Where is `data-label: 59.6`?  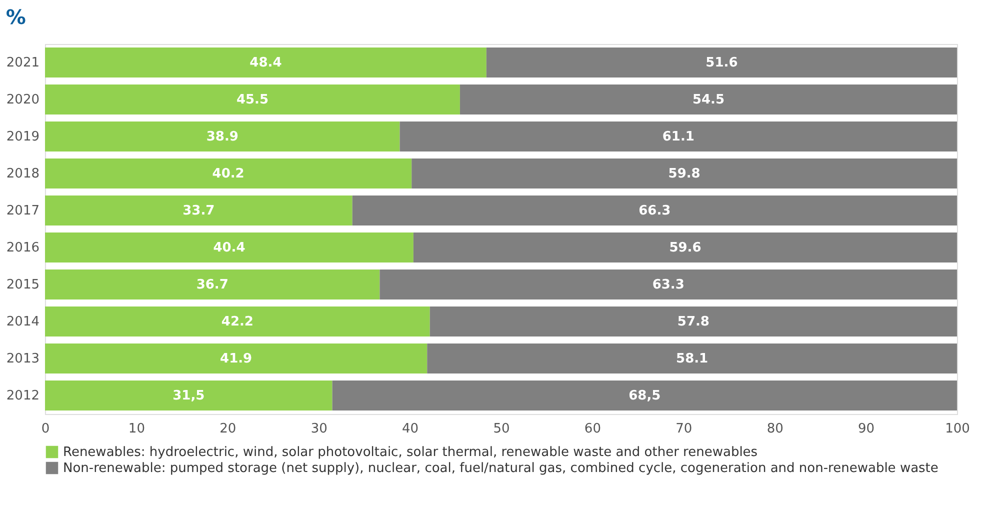 data-label: 59.6 is located at coordinates (685, 248).